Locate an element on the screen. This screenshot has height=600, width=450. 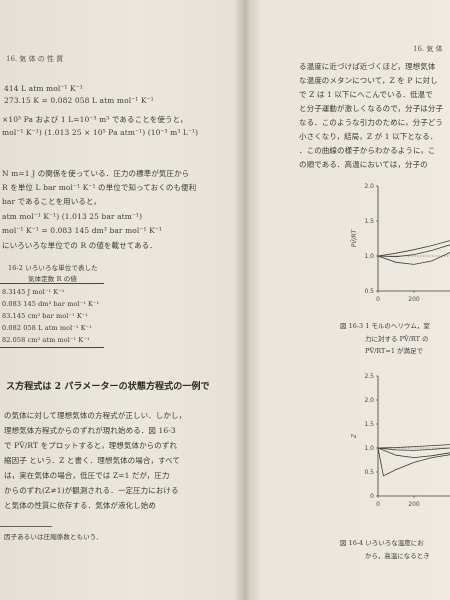
text-line: R を単位 L bar mol⁻¹ K⁻¹ の単位で知っておくのも便利 is located at coordinates (99, 187).